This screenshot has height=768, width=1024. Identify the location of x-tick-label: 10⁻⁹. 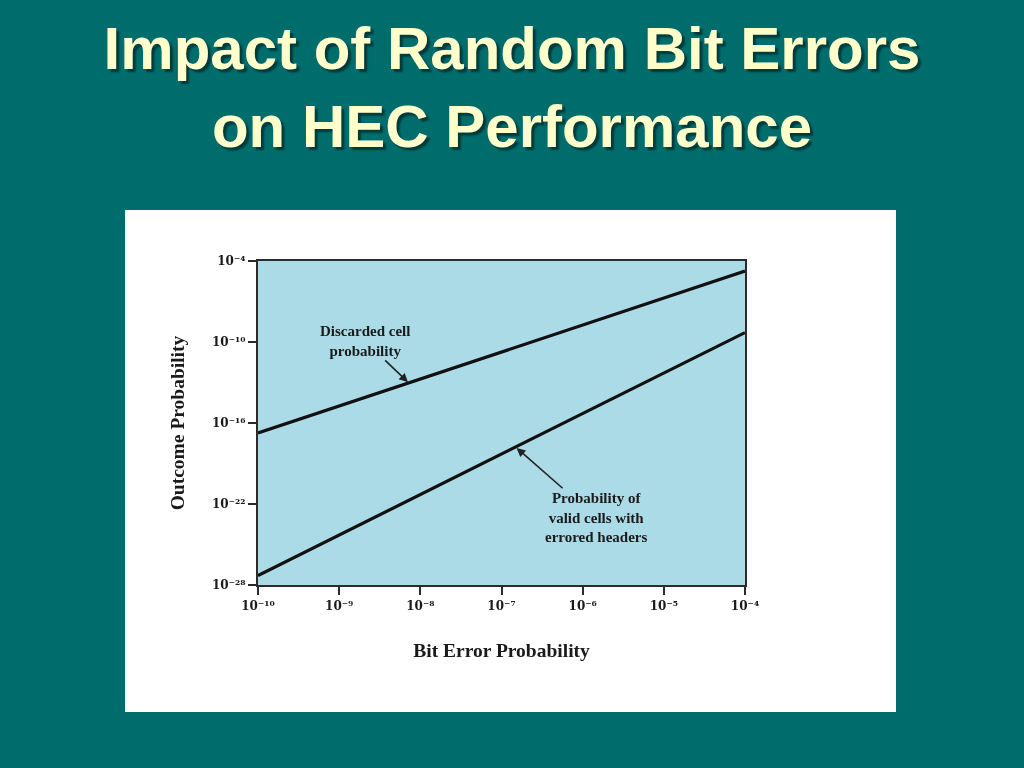
(339, 605).